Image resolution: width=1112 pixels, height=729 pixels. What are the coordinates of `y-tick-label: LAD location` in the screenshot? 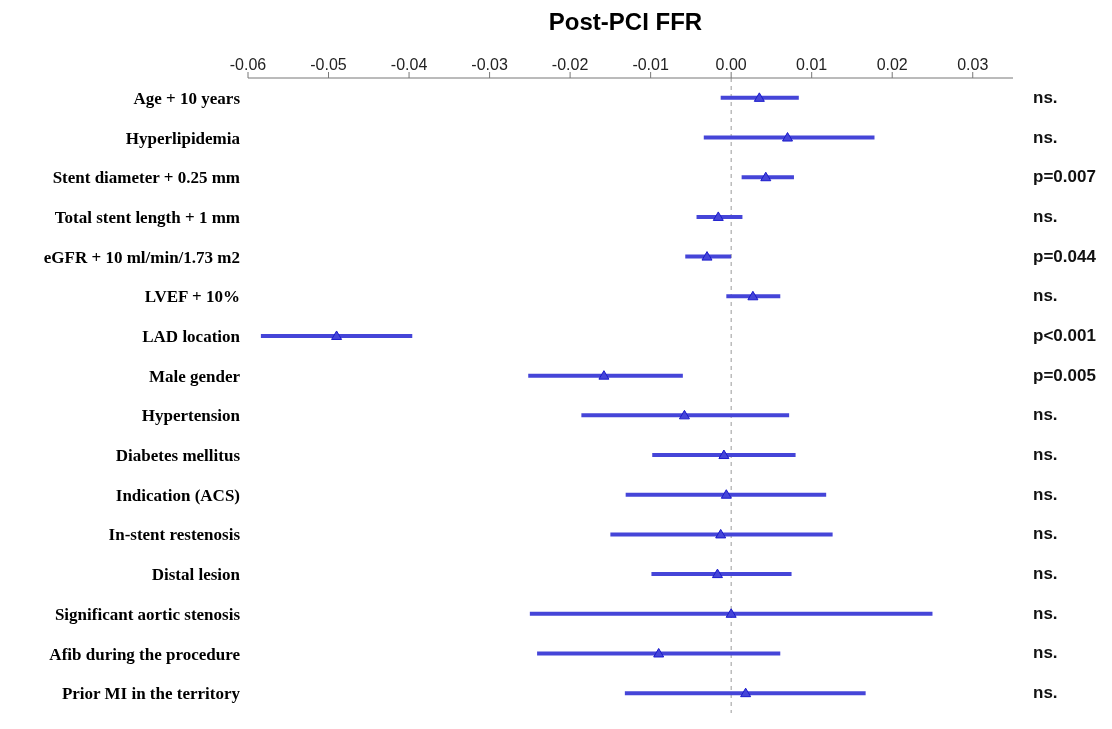 It's located at (191, 336).